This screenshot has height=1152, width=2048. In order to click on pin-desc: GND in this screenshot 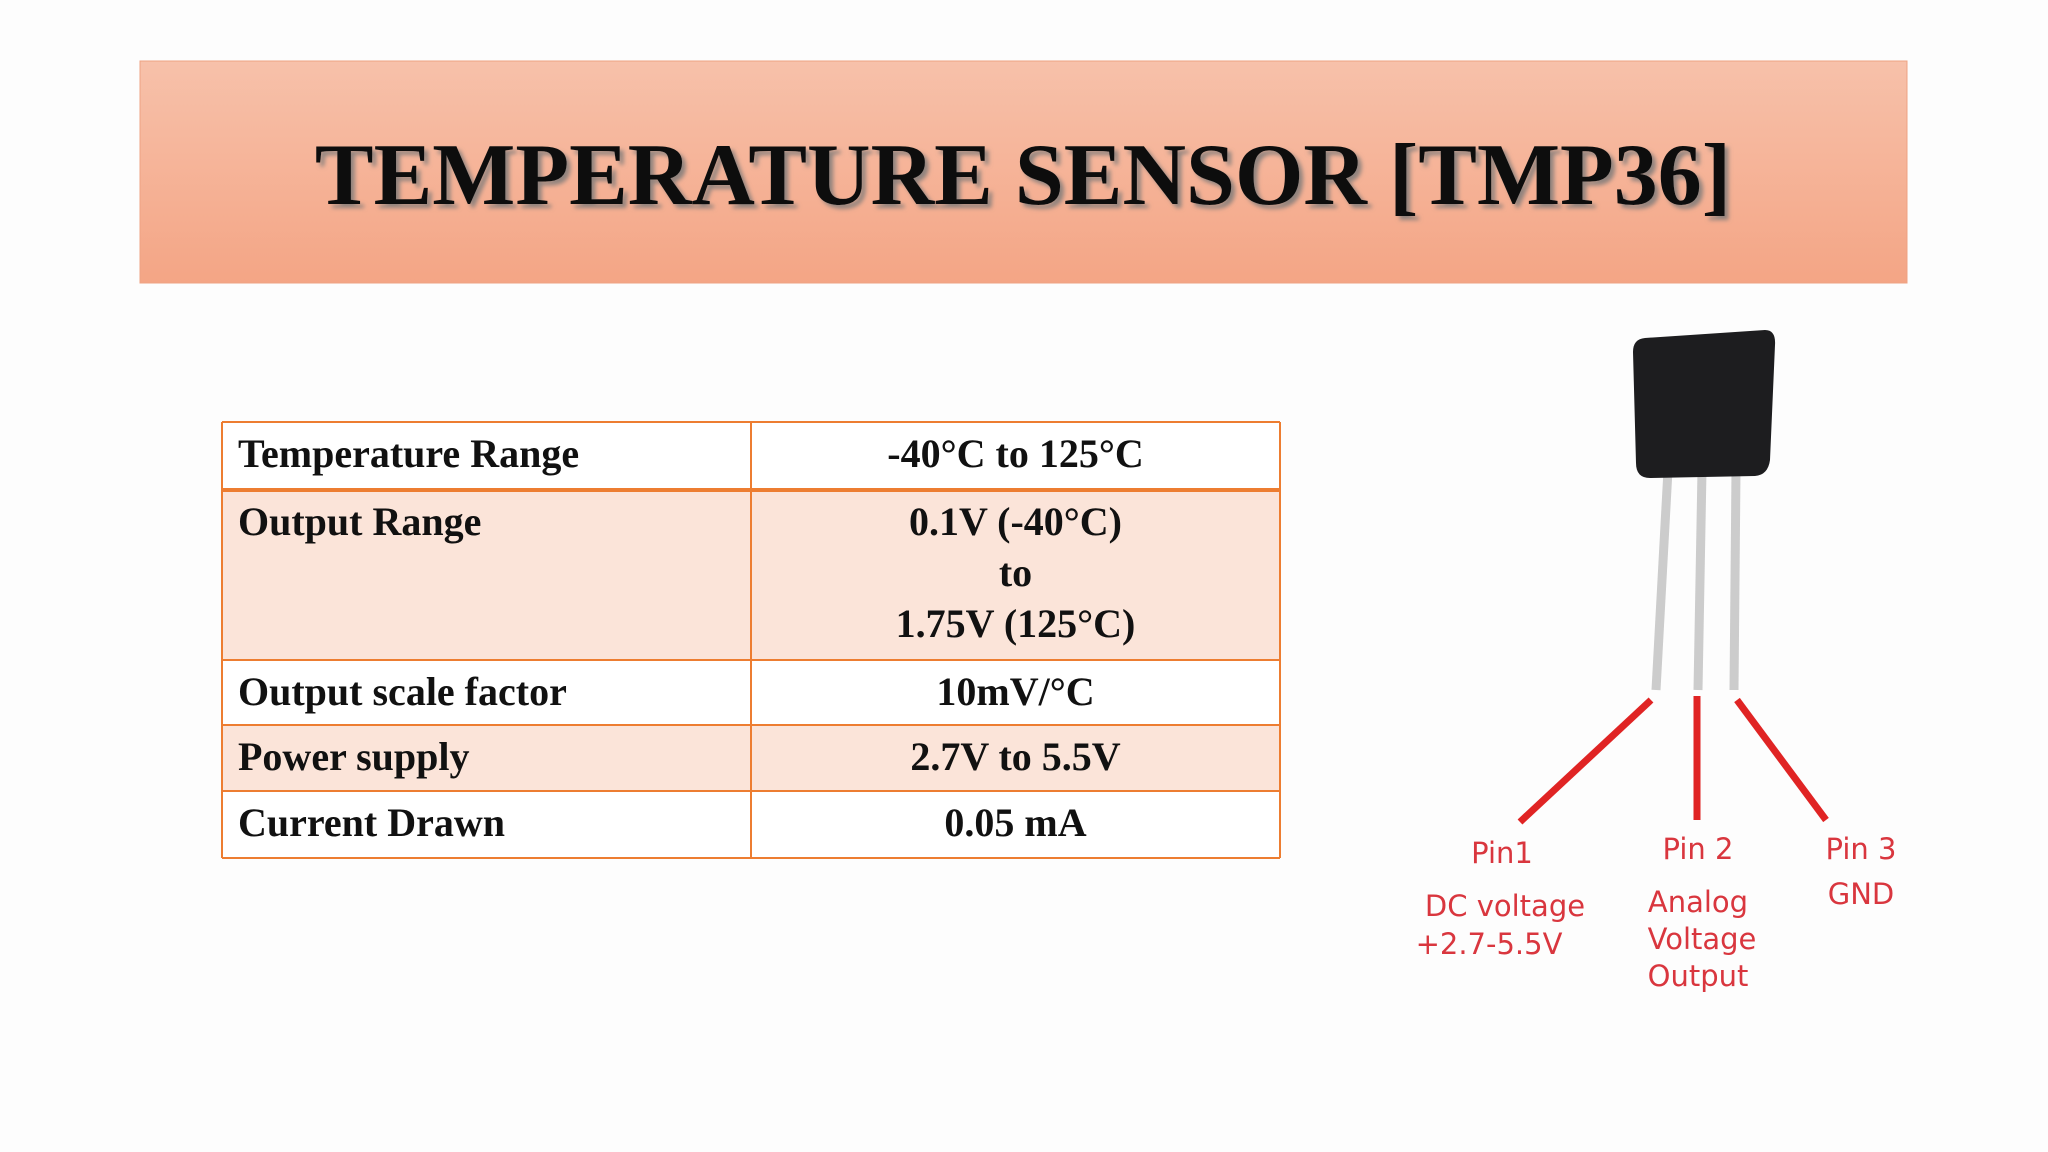, I will do `click(1861, 894)`.